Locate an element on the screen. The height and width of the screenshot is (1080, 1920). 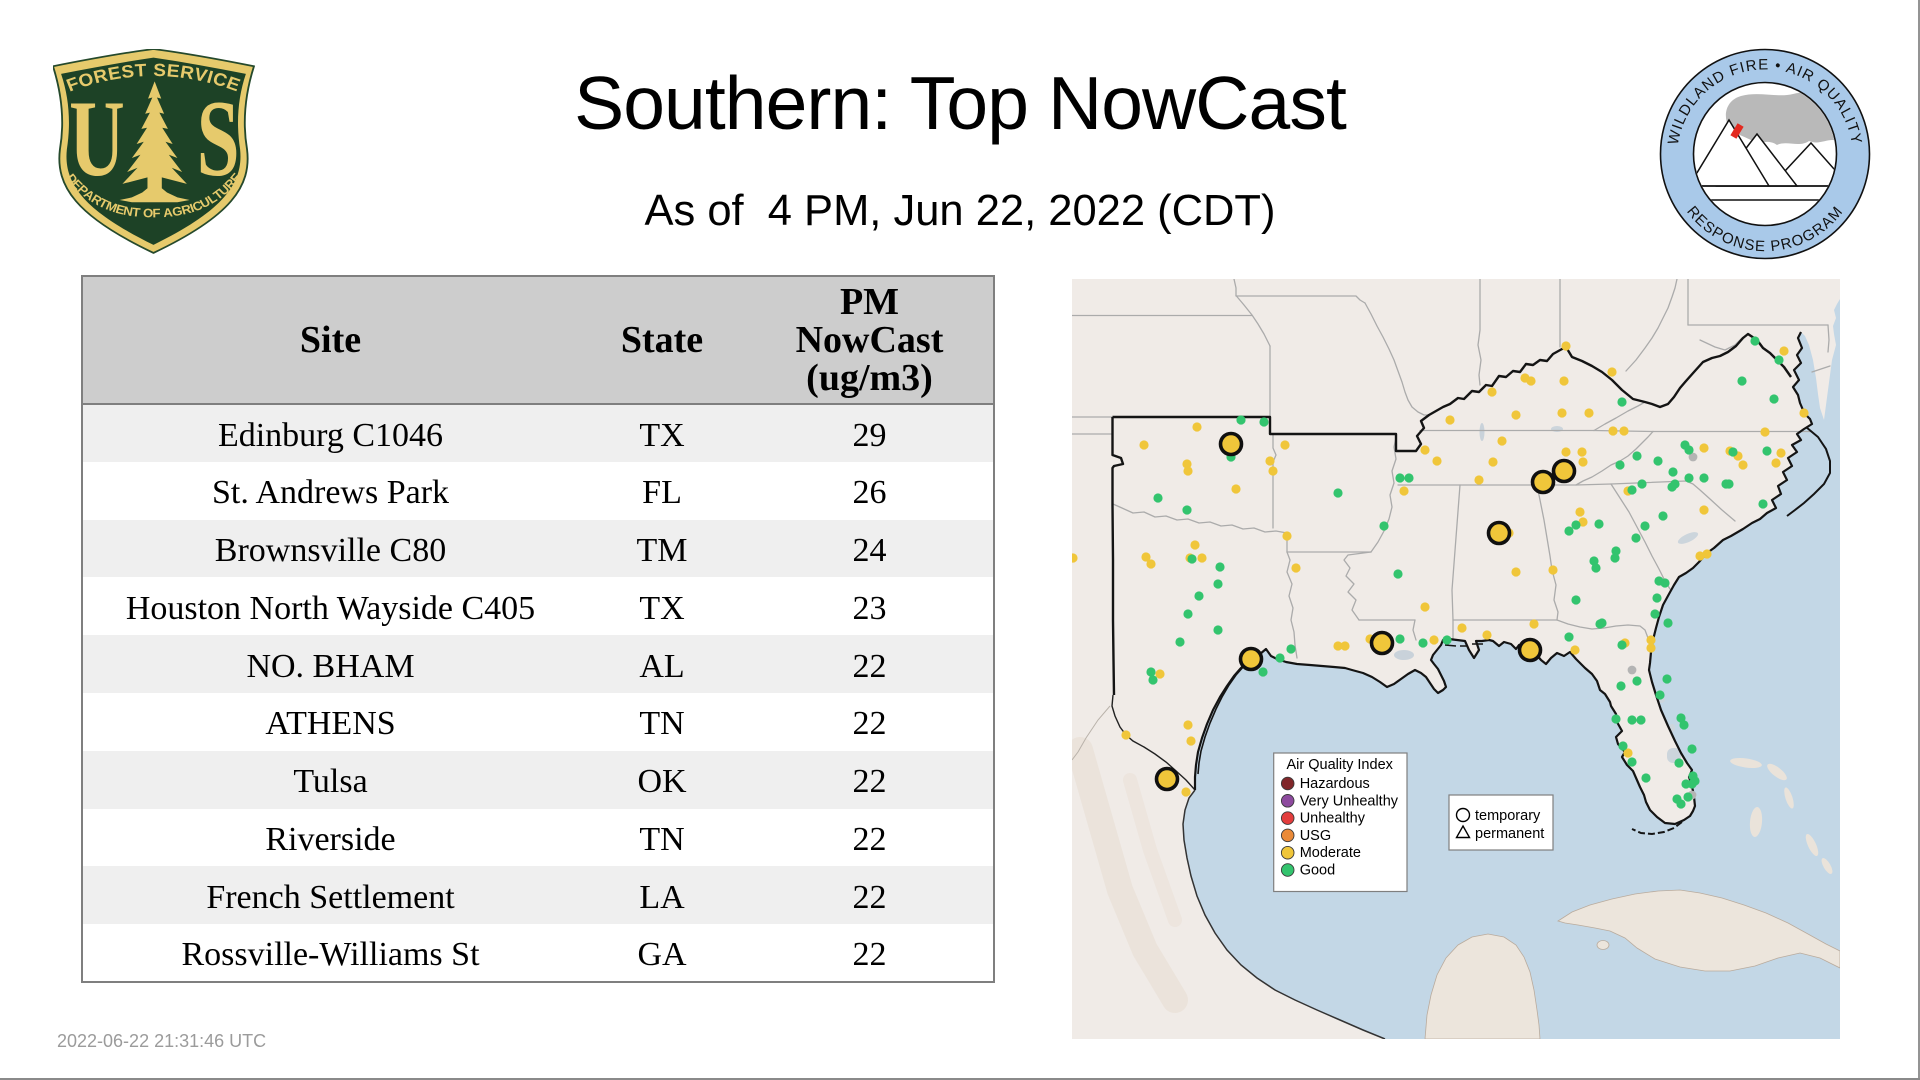
svg-text: R is located at coordinates (186, 209).